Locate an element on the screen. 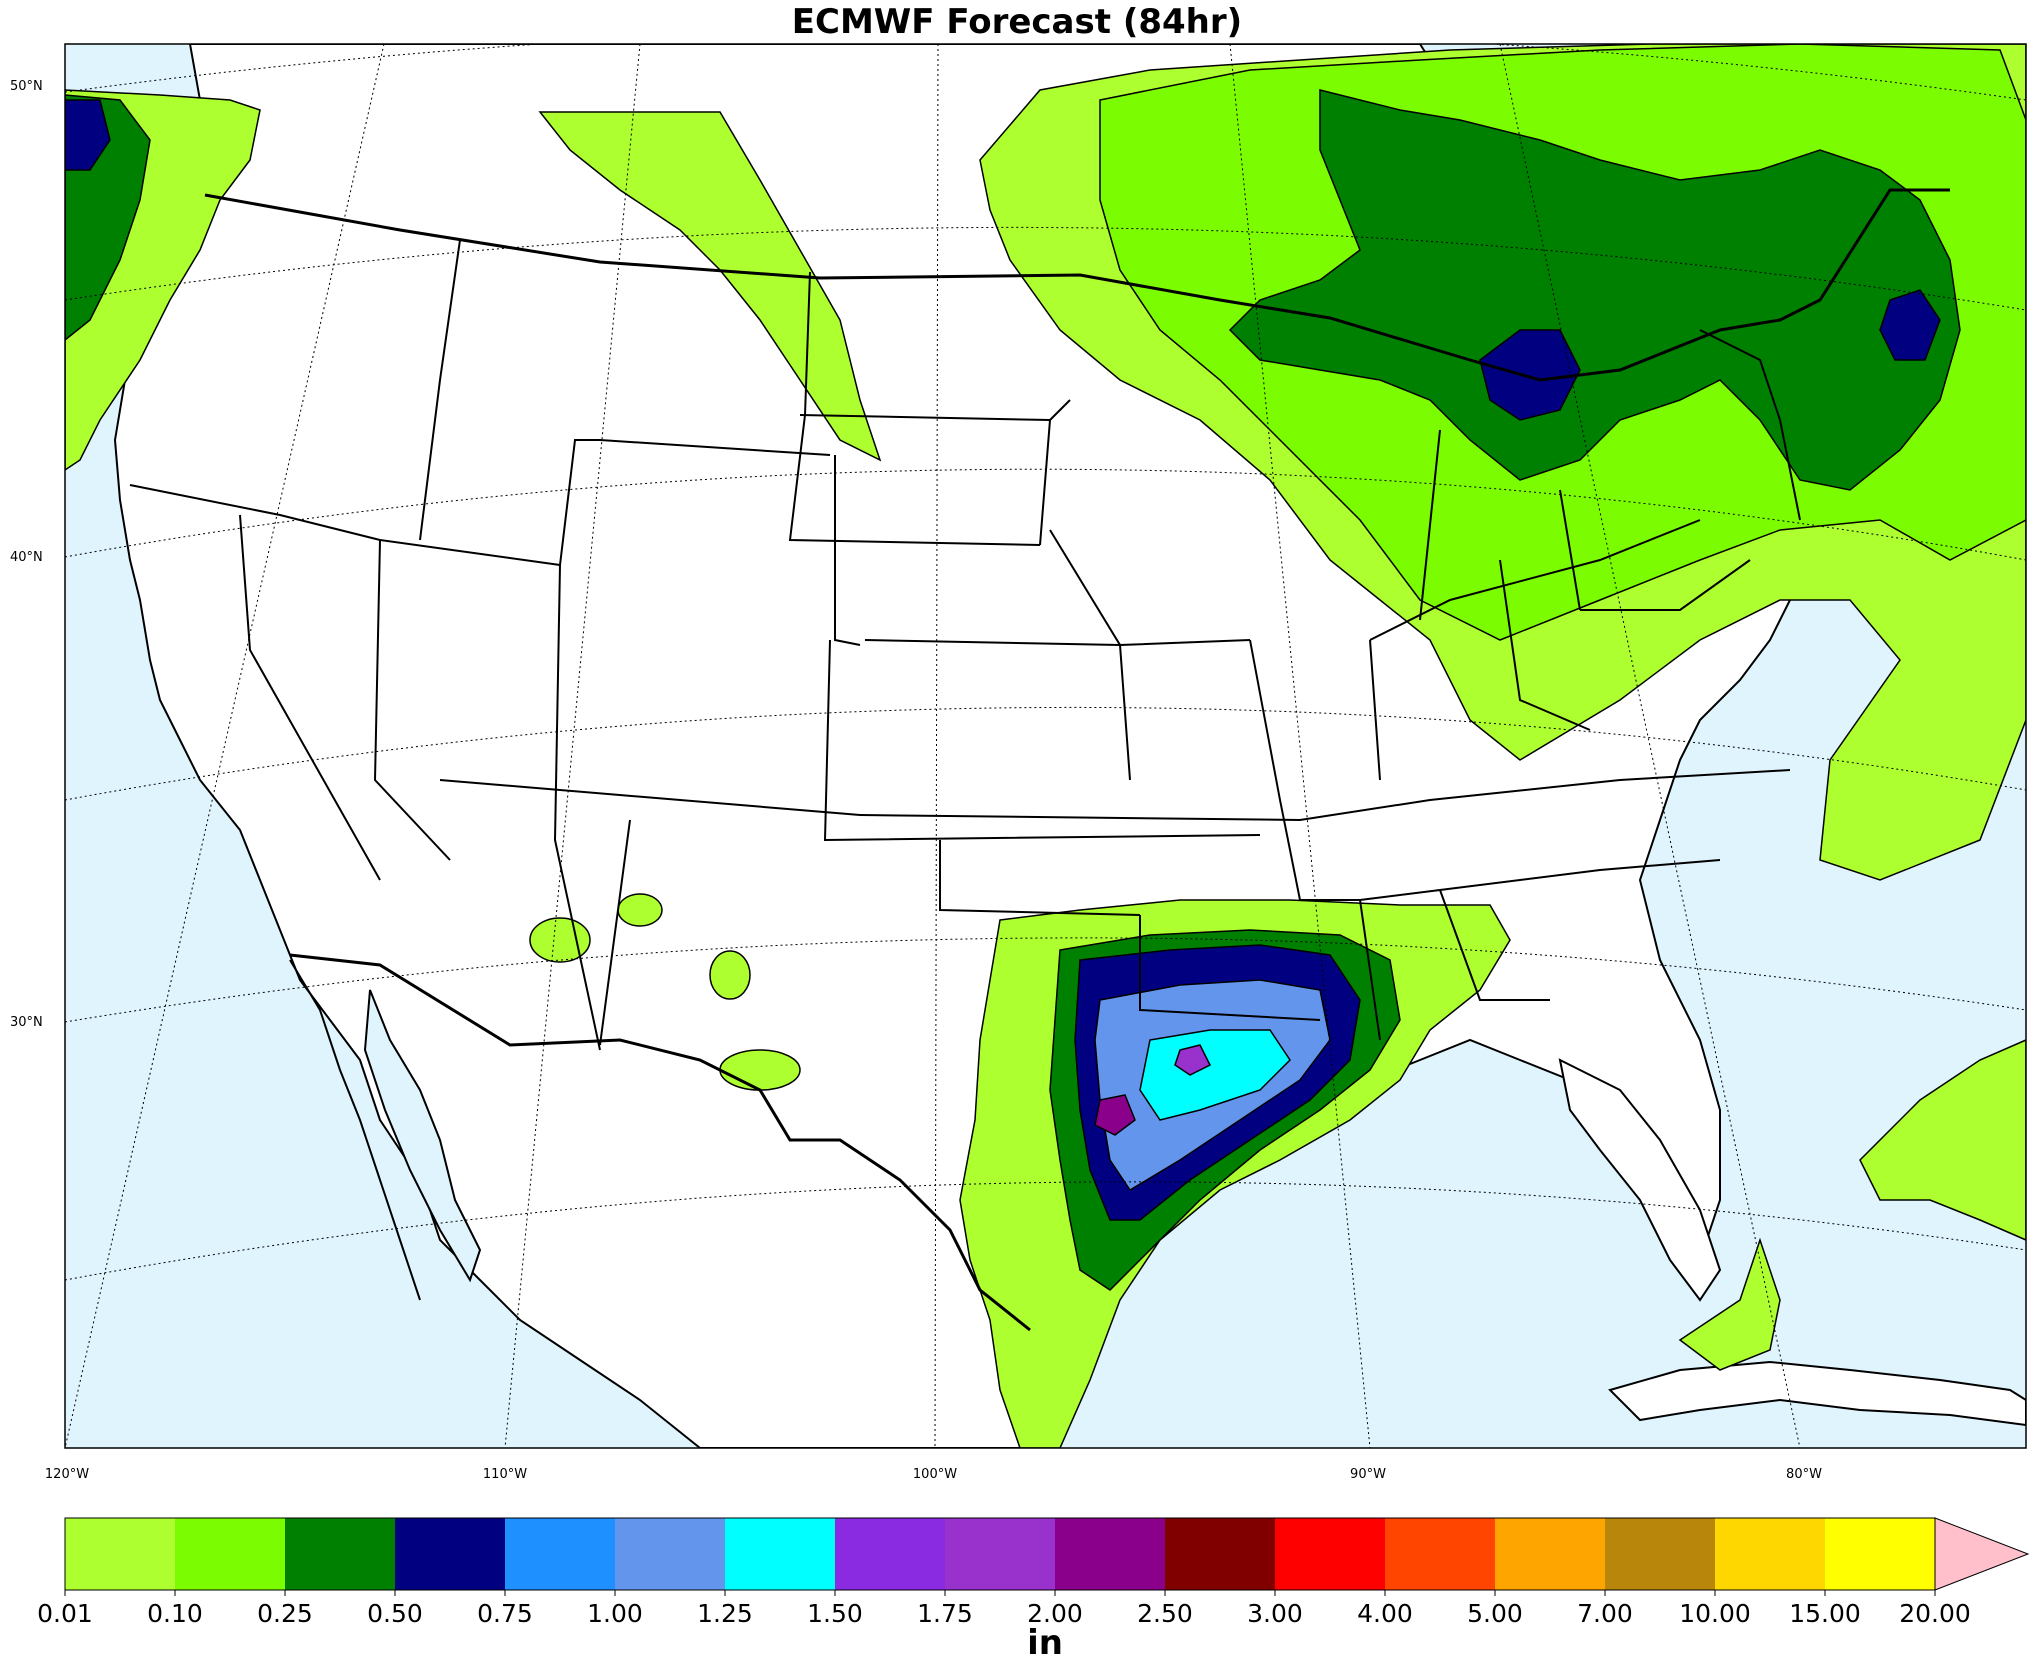  colorbar-tick-label: 0.25 is located at coordinates (285, 1613).